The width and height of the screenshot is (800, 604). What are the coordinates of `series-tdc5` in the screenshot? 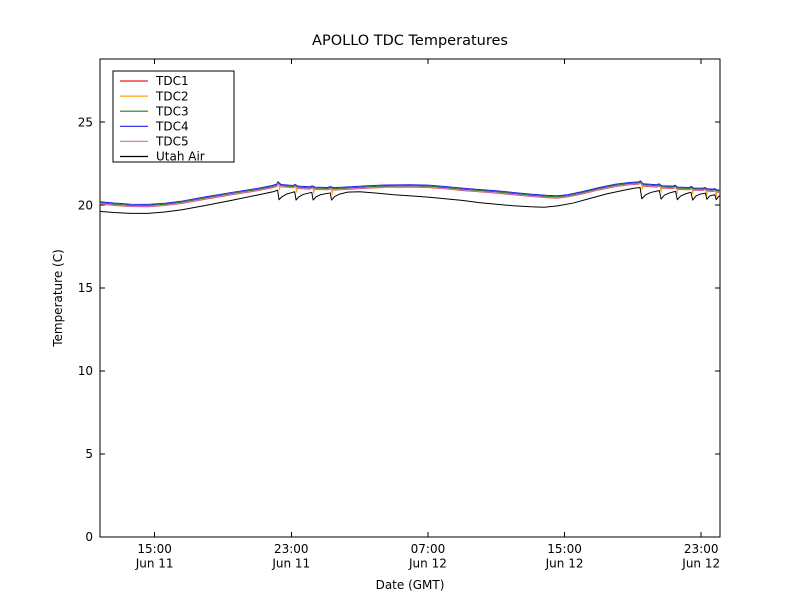 It's located at (410, 194).